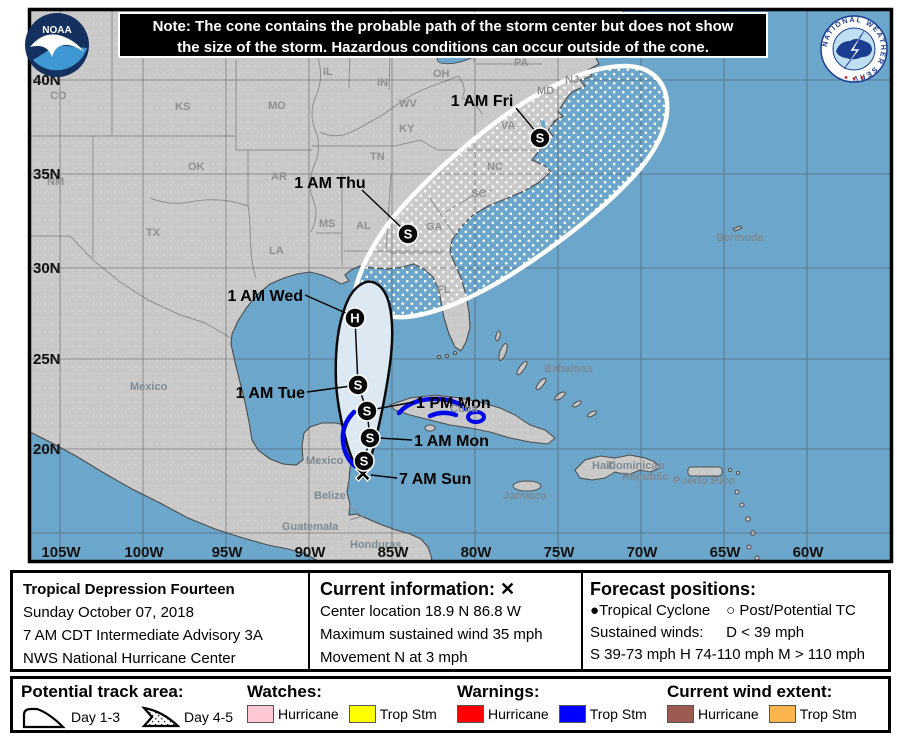 This screenshot has width=897, height=736. Describe the element at coordinates (797, 610) in the screenshot. I see `post-potential-label: Post/Potential TC` at that location.